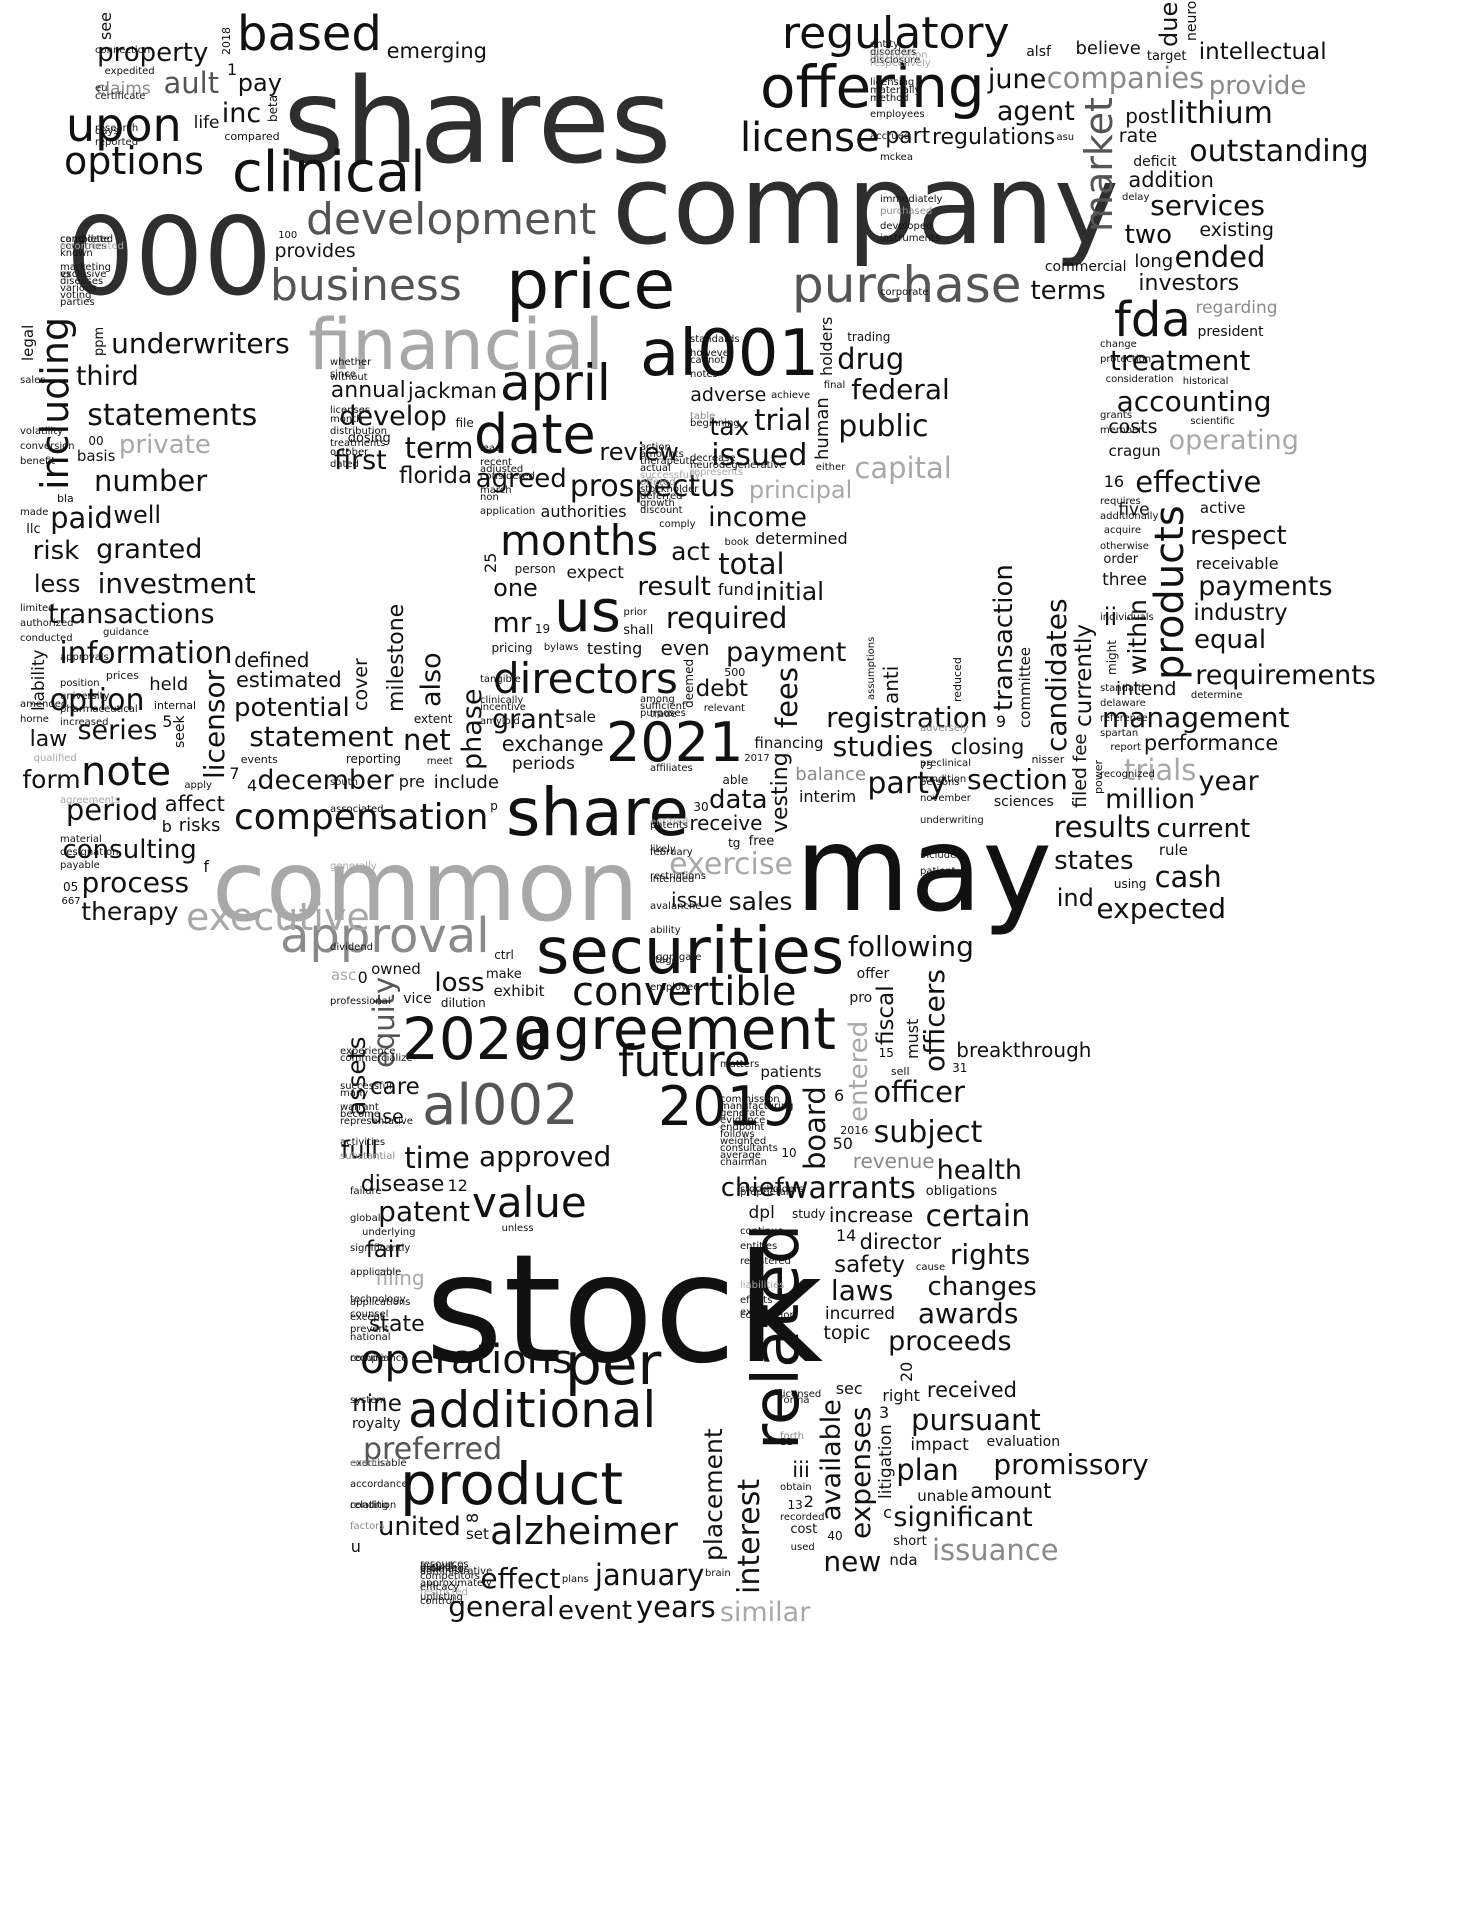  Describe the element at coordinates (847, 1333) in the screenshot. I see `cloud-word: topic` at that location.